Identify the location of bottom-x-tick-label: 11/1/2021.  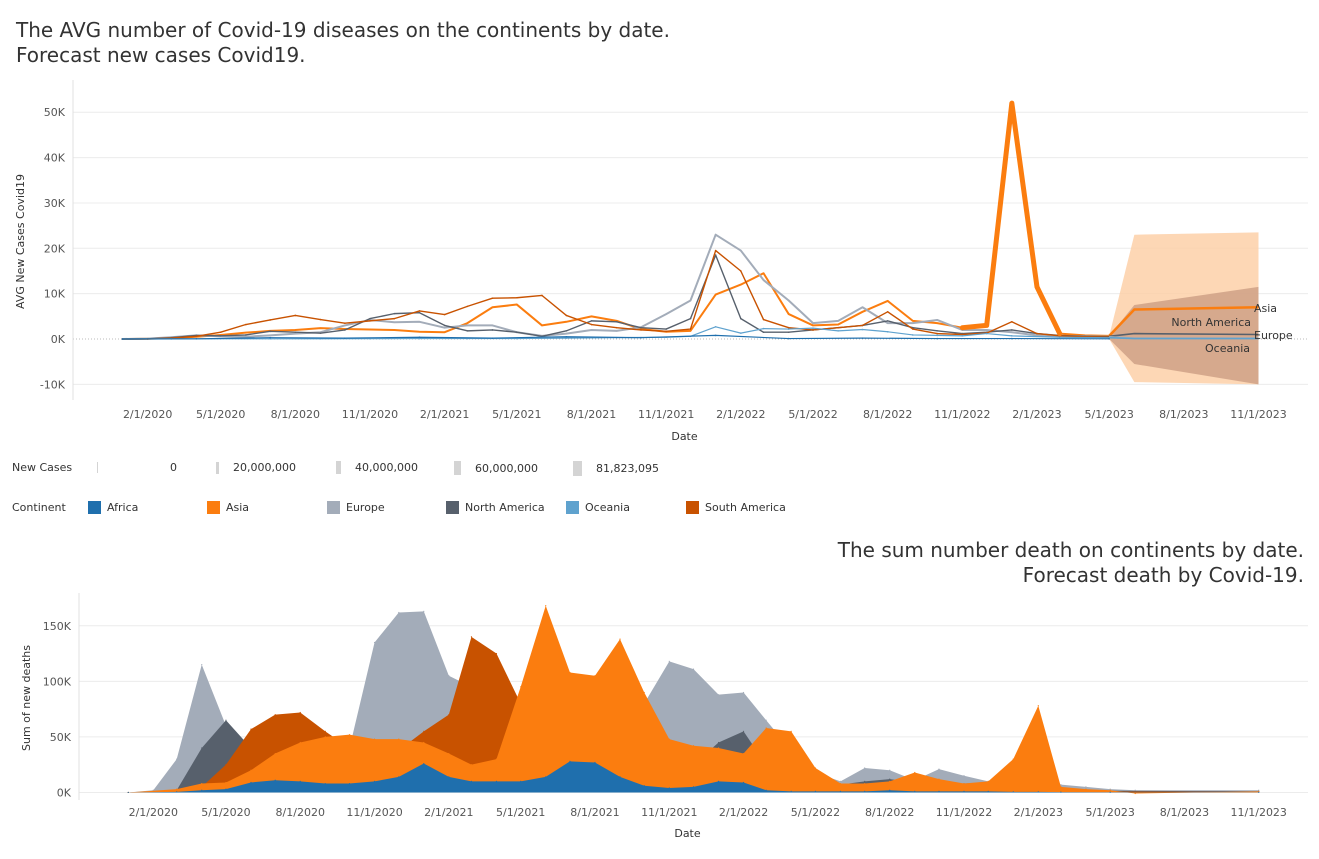
(669, 812).